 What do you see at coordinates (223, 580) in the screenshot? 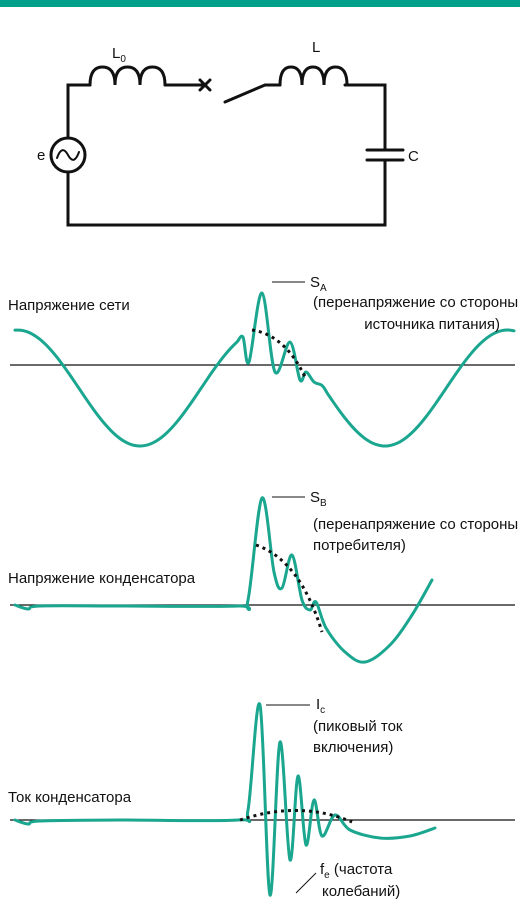
I see `waveform` at bounding box center [223, 580].